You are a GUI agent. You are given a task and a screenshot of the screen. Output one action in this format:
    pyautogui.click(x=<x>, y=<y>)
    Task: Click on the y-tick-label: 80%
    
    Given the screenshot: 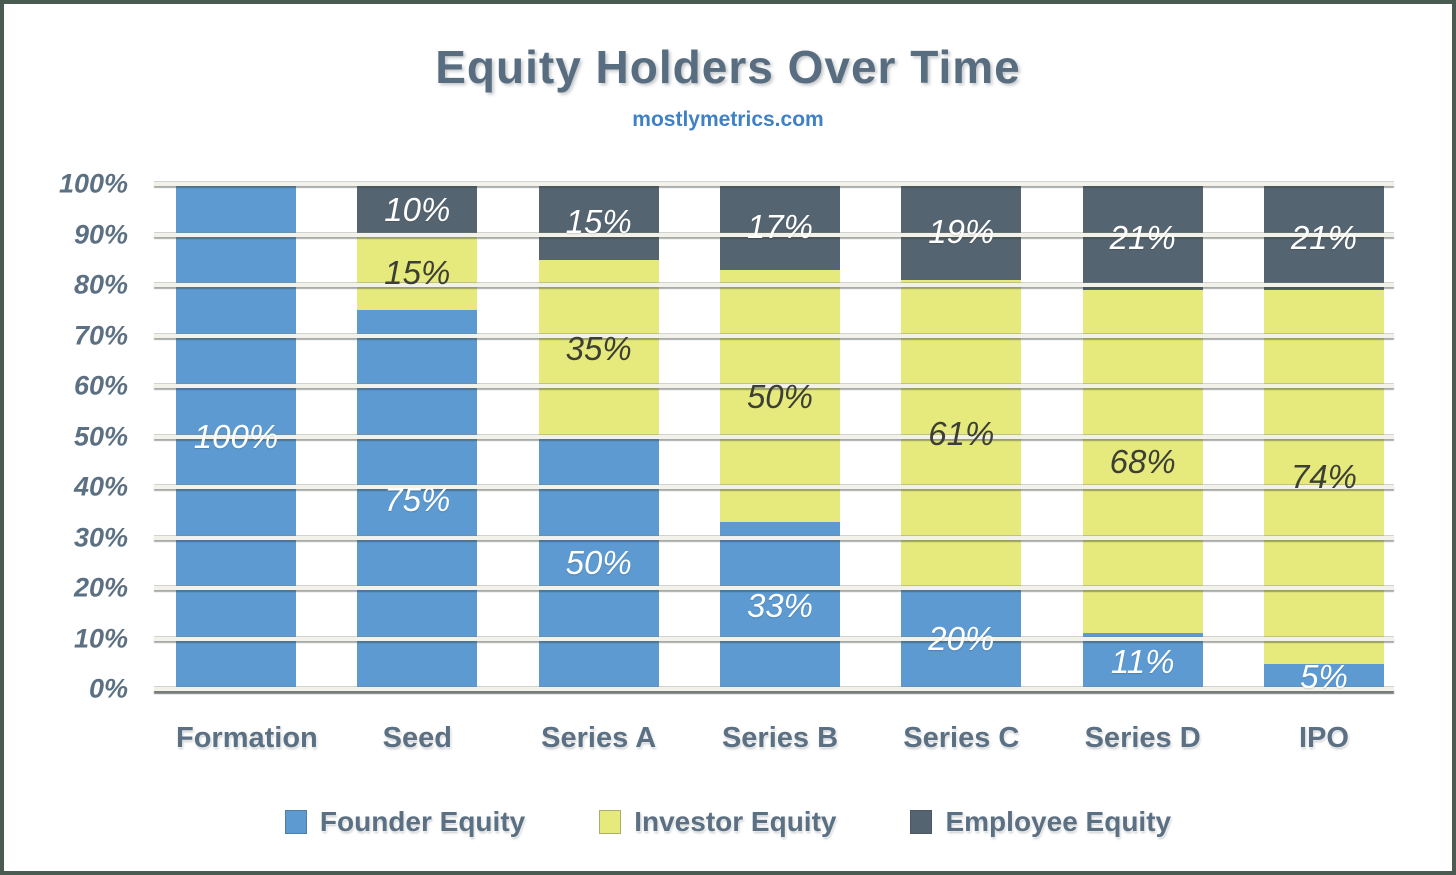 What is the action you would take?
    pyautogui.click(x=100, y=284)
    